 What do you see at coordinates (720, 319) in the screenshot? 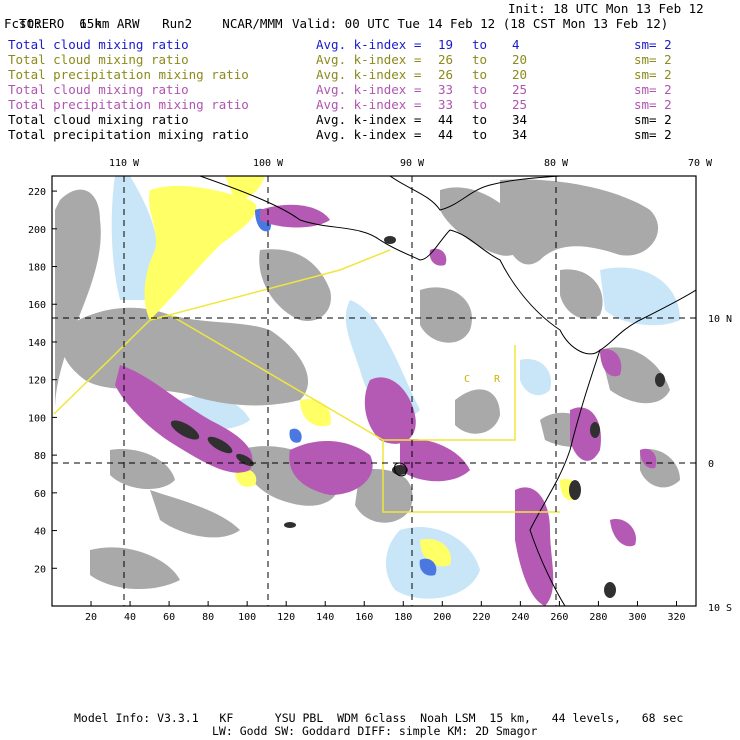
I see `lat-label-10n: 10 N` at bounding box center [720, 319].